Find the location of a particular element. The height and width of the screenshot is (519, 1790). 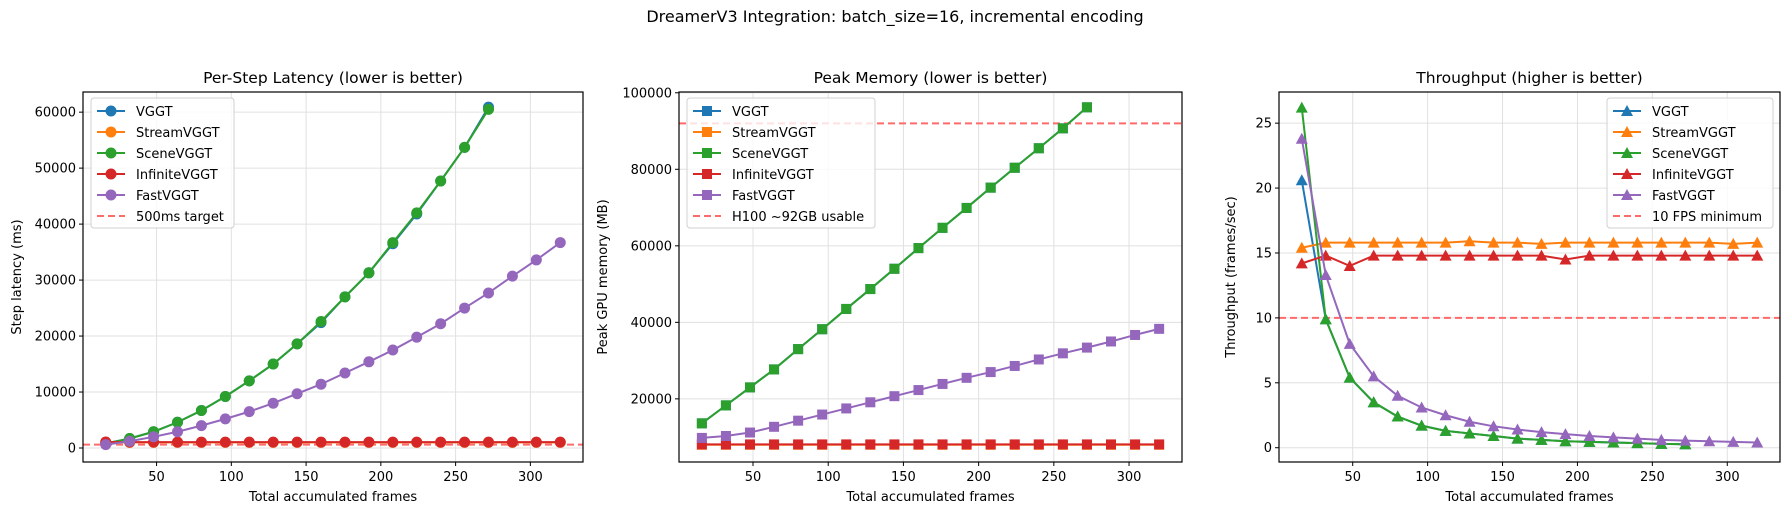

y-tick-label: 25 is located at coordinates (1263, 124).